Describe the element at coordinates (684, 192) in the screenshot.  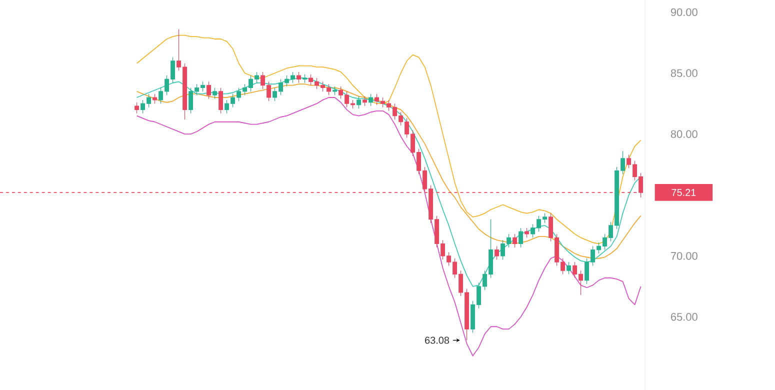
I see `ref-line-label: 75.21` at that location.